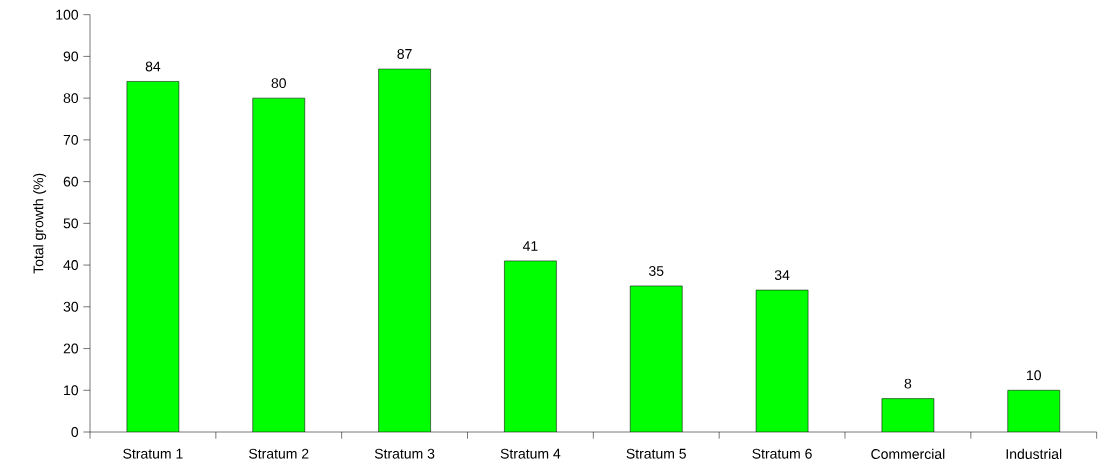 This screenshot has width=1104, height=476. Describe the element at coordinates (67, 14) in the screenshot. I see `y-tick-label: 100` at that location.